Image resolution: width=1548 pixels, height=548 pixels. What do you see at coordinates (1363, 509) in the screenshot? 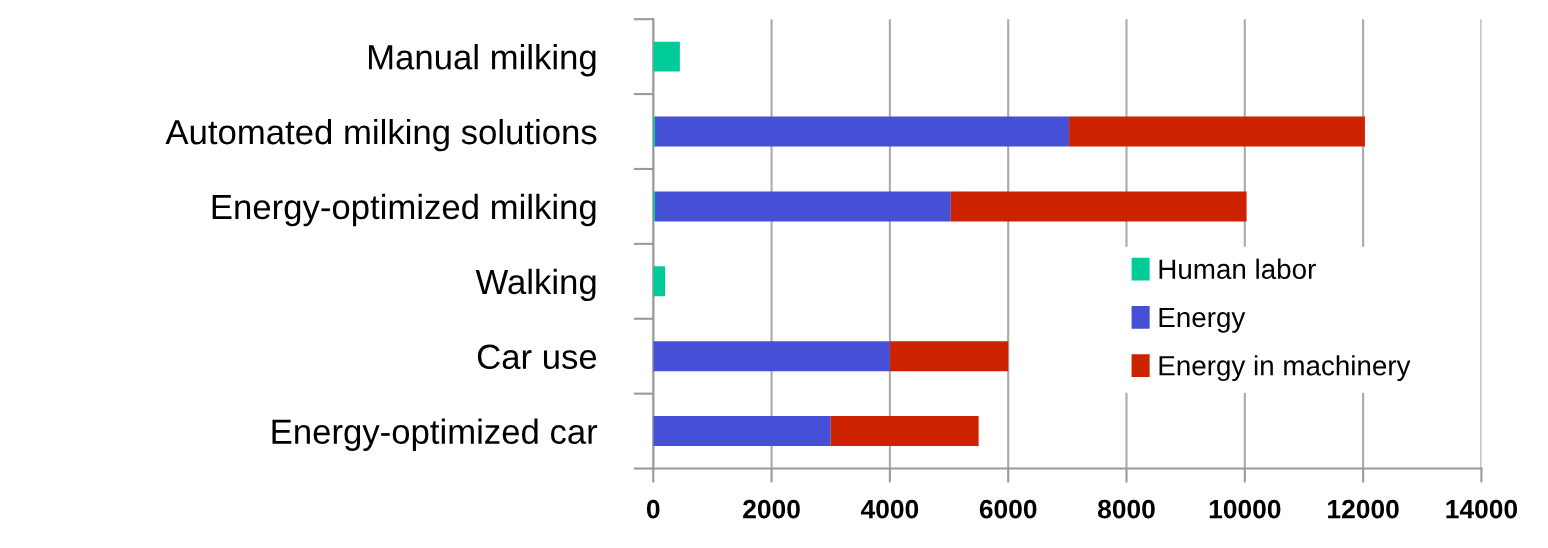
I see `x-tick-label: 12000` at bounding box center [1363, 509].